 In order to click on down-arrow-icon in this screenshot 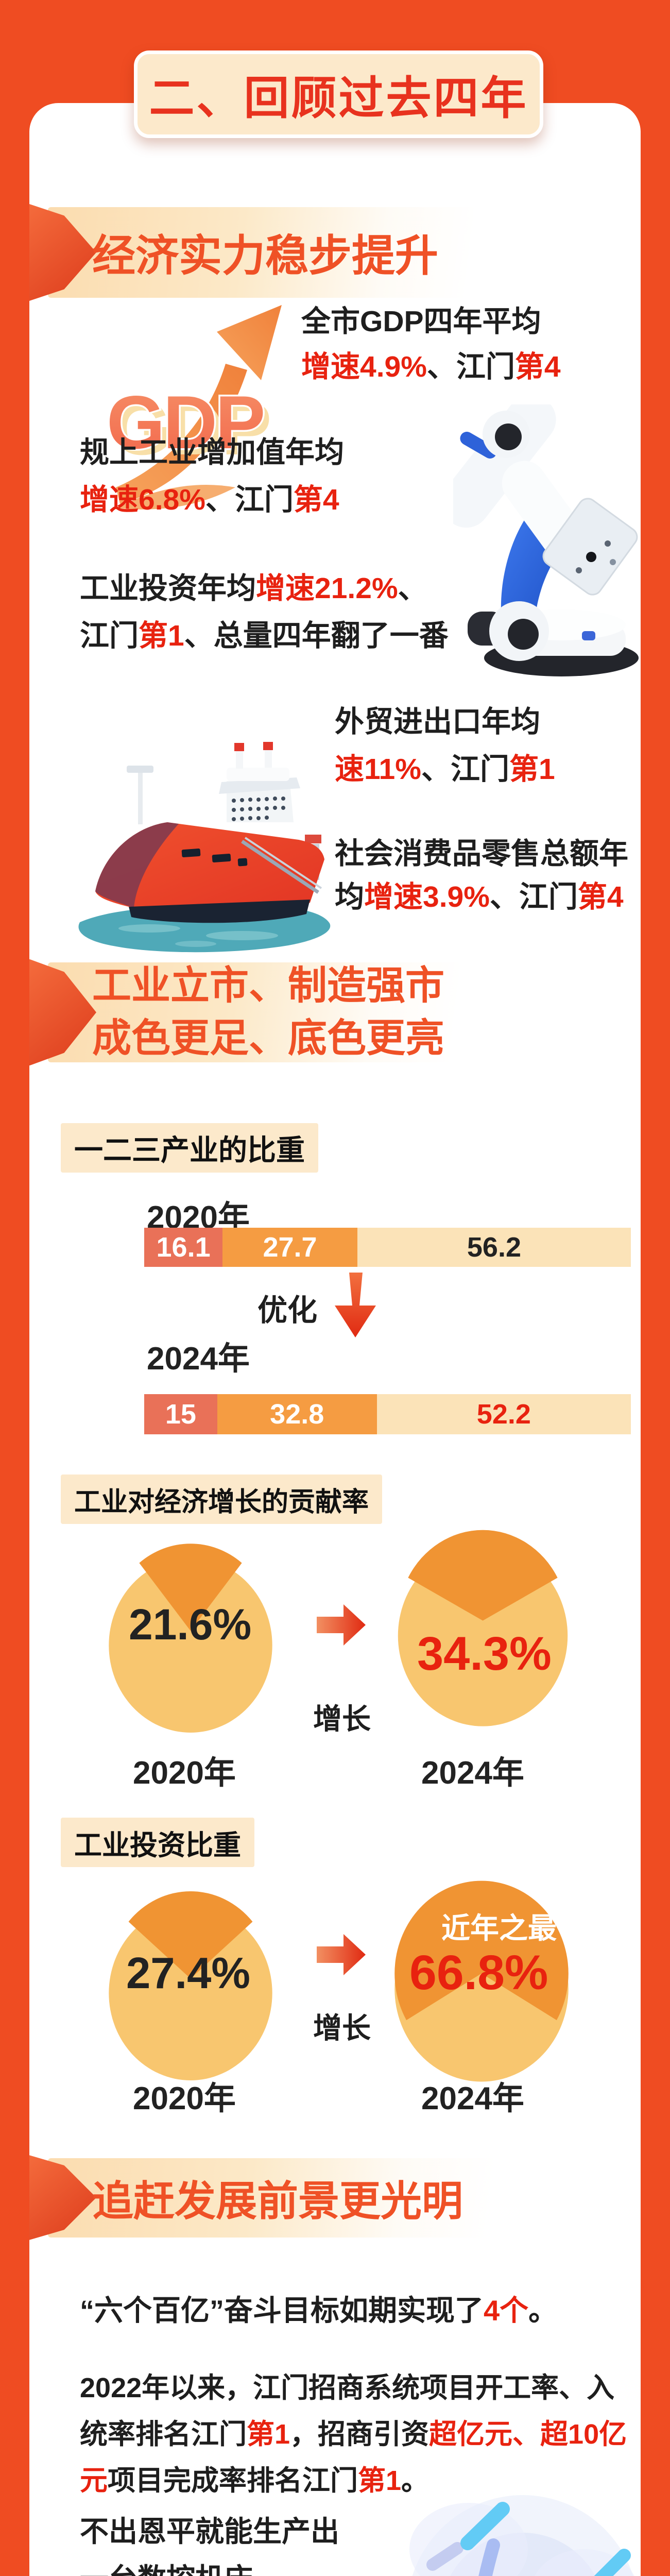, I will do `click(356, 1305)`.